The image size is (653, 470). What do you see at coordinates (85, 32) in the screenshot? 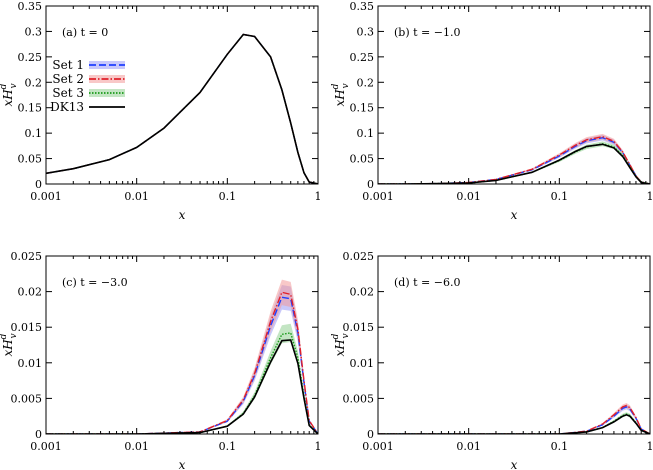
I see `panel-label: (a) t = 0` at bounding box center [85, 32].